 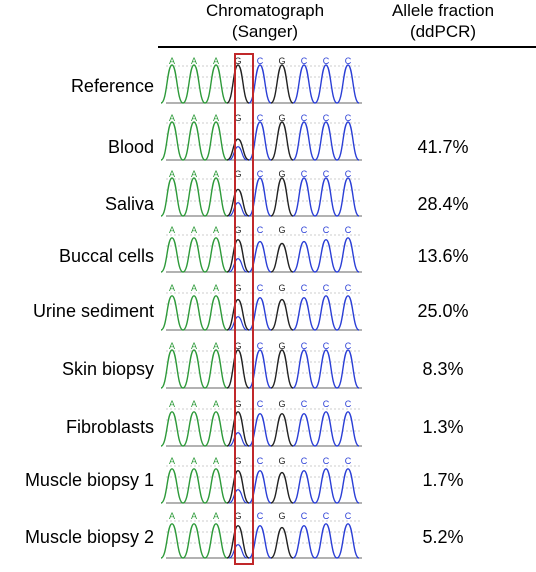 What do you see at coordinates (106, 256) in the screenshot?
I see `row-label-buccal-cells: Buccal cells` at bounding box center [106, 256].